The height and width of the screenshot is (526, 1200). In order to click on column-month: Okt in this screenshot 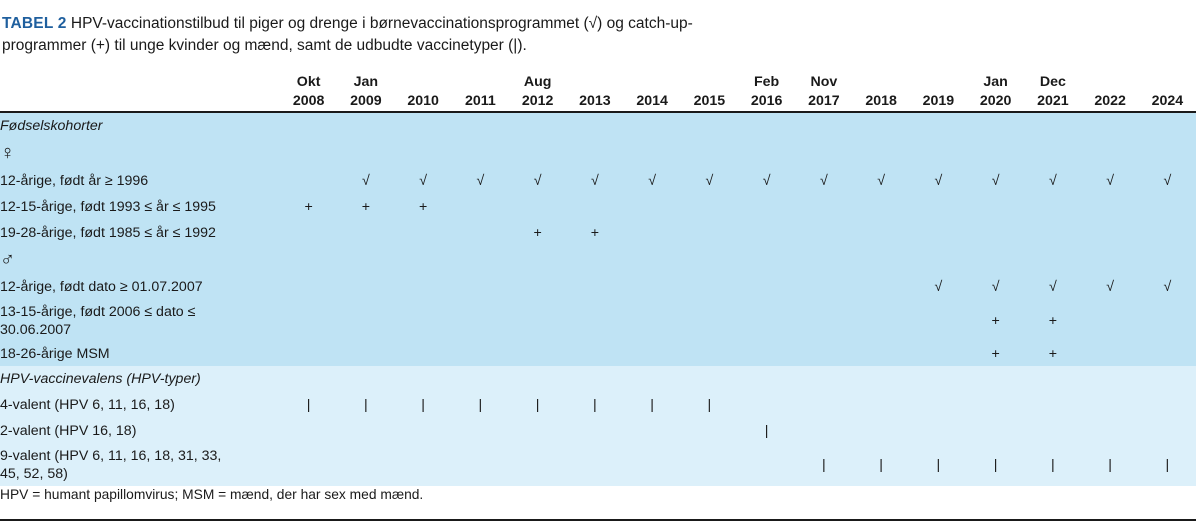, I will do `click(308, 82)`.